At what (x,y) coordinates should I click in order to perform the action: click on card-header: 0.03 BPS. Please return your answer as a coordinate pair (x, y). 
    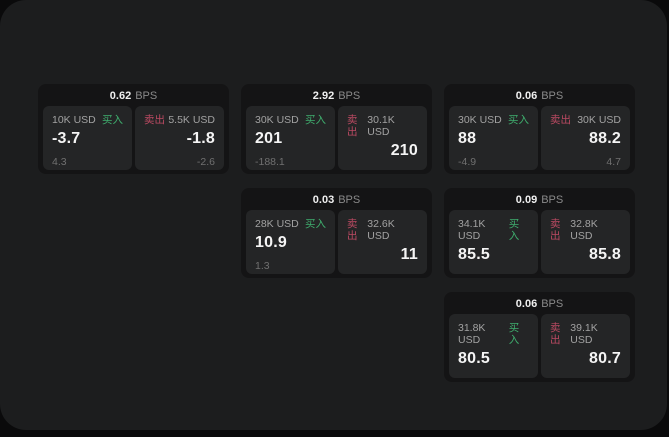
    Looking at the image, I should click on (336, 199).